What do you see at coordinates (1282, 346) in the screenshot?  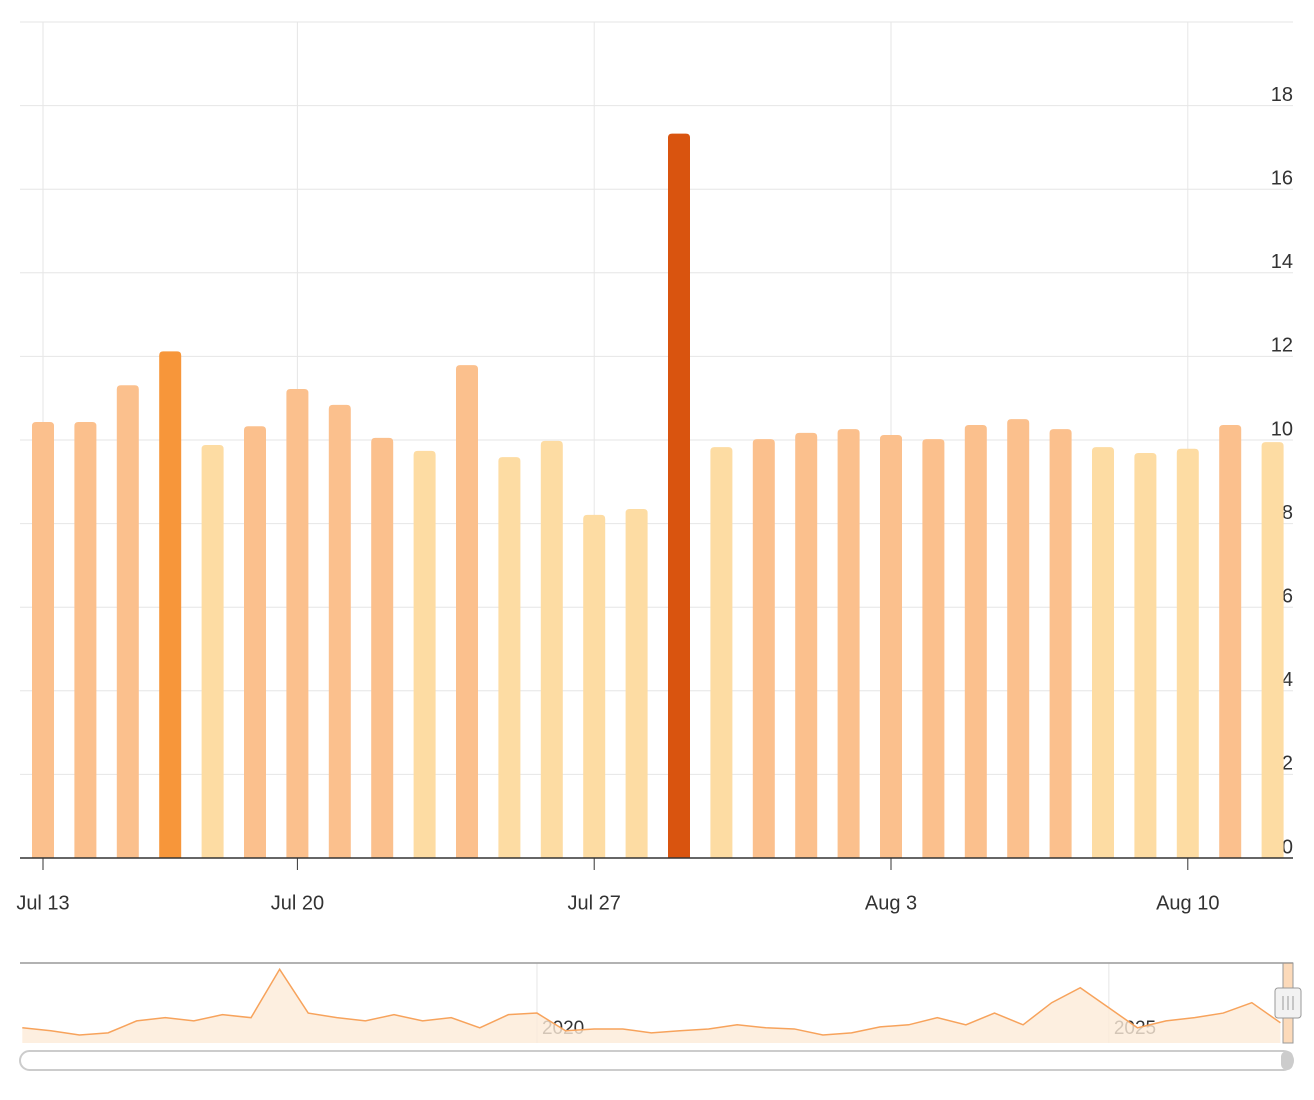 I see `y-tick-label: 12` at bounding box center [1282, 346].